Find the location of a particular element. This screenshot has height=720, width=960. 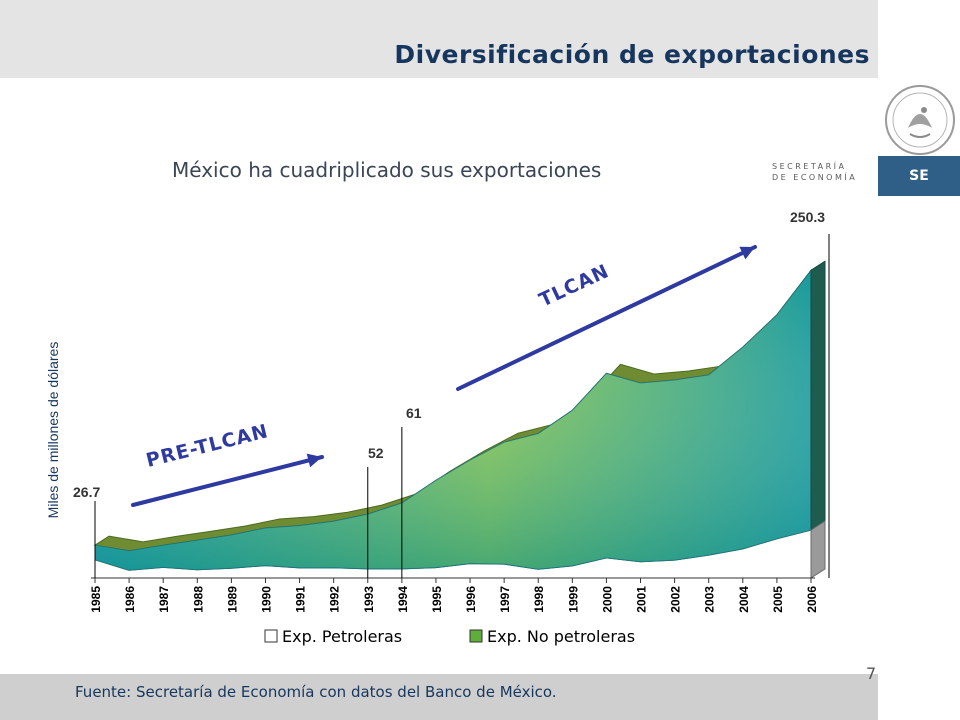

secretaria-wordmark: SECRETARÍA DE ECONOMÍA is located at coordinates (822, 172).